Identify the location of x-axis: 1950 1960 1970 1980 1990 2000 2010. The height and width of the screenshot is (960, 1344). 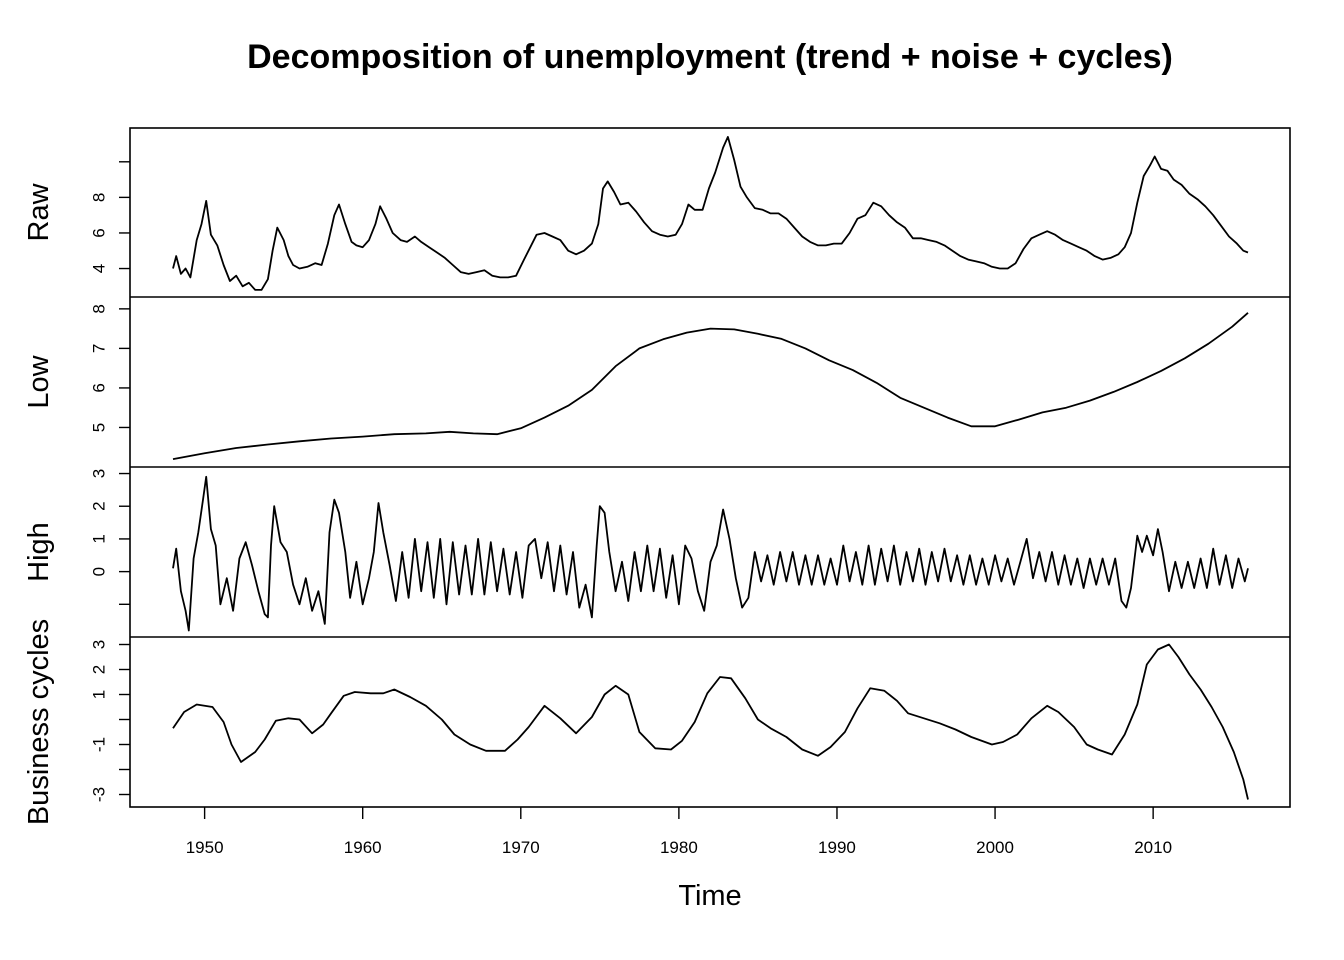
(679, 832).